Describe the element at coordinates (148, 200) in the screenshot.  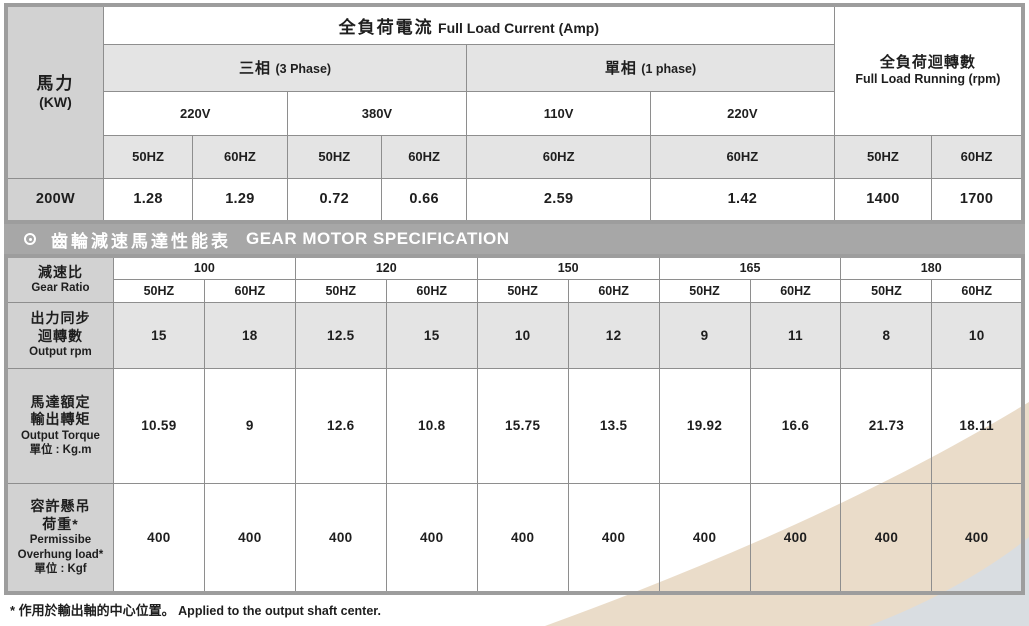
I see `current-value-cell: 1.28` at that location.